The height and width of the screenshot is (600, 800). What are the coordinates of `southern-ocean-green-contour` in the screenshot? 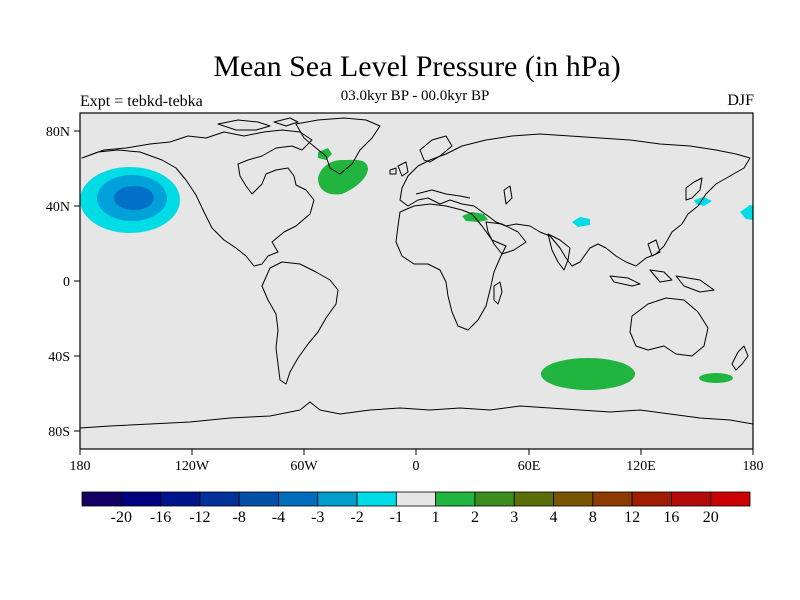 It's located at (588, 374).